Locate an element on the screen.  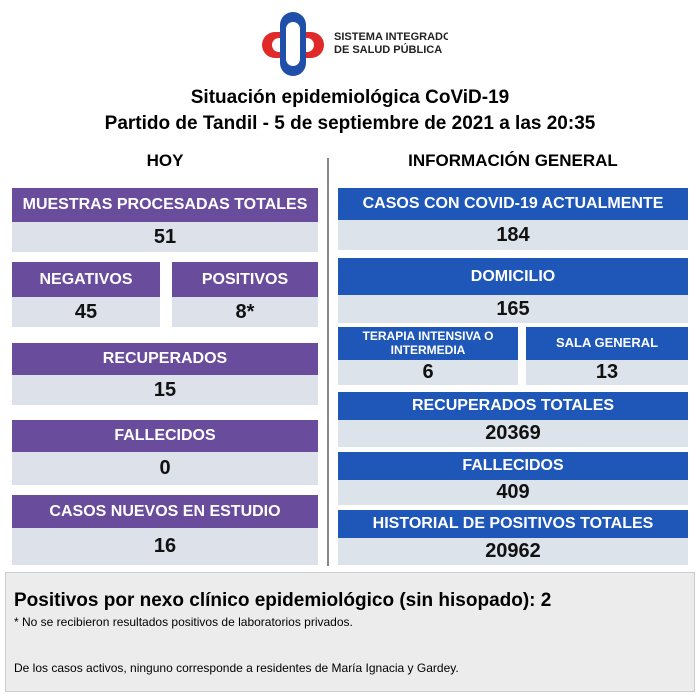
box-value: 20962 is located at coordinates (513, 551).